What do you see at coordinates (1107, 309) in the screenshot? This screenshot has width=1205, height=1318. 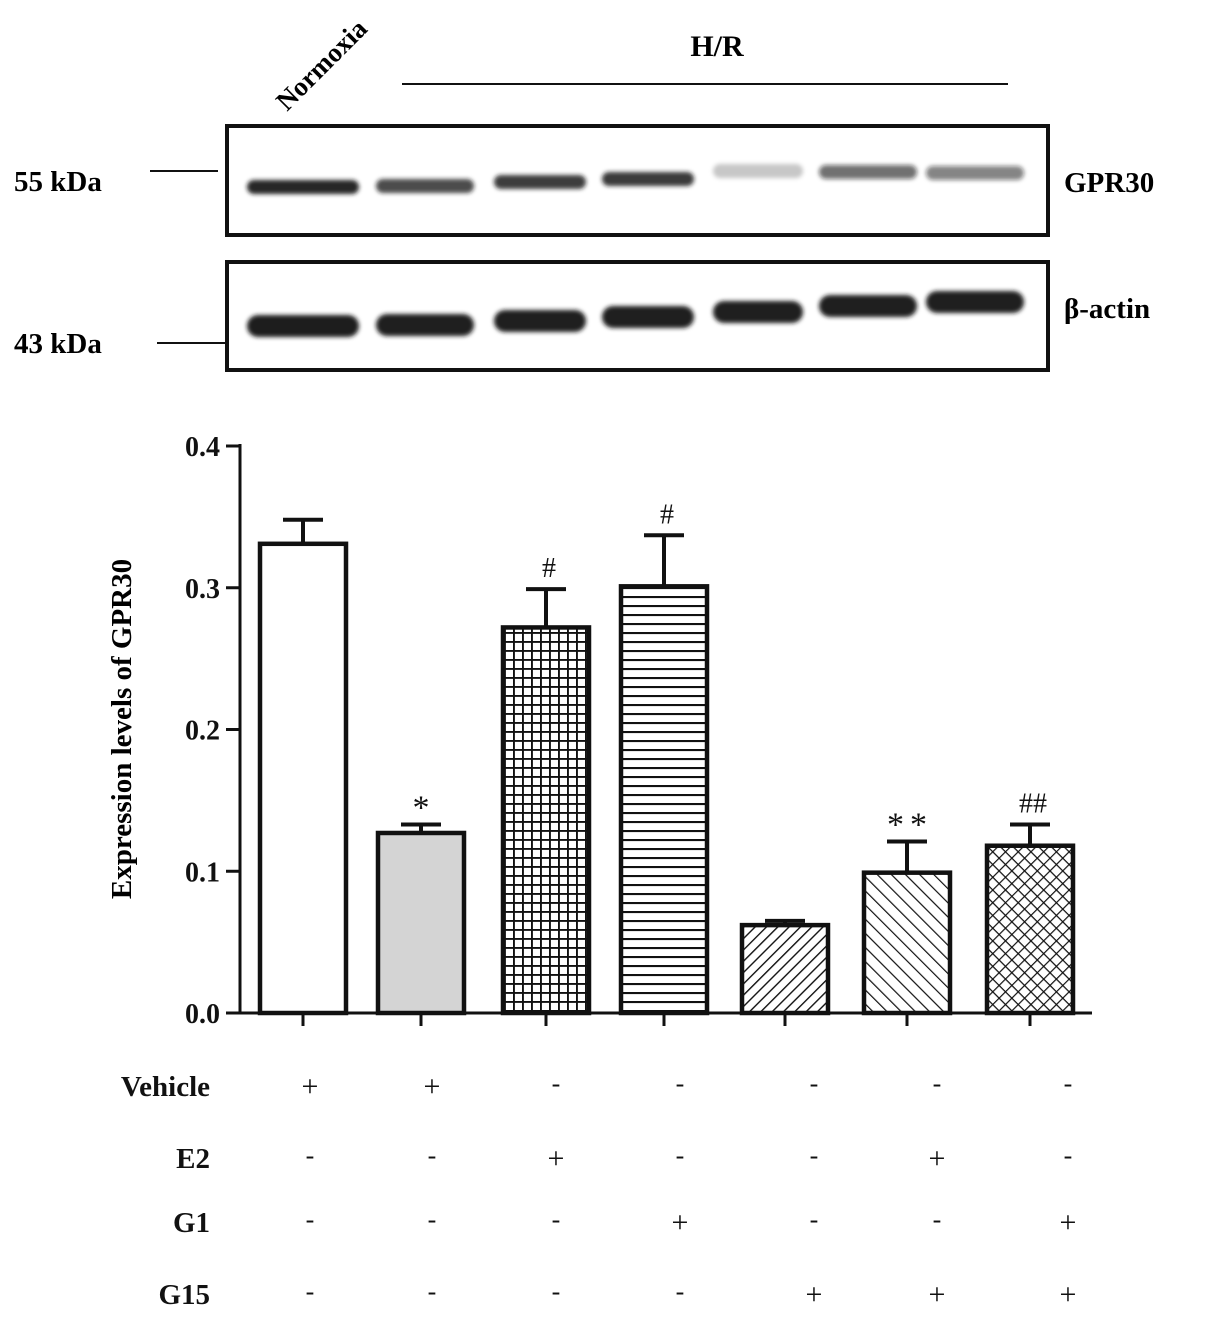 I see `actin-blot-label: β-actin` at bounding box center [1107, 309].